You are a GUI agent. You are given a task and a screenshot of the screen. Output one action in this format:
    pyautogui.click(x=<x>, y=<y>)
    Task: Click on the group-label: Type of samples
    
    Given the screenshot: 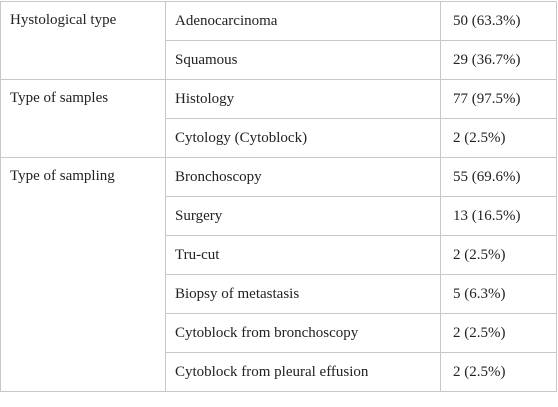 What is the action you would take?
    pyautogui.click(x=83, y=118)
    